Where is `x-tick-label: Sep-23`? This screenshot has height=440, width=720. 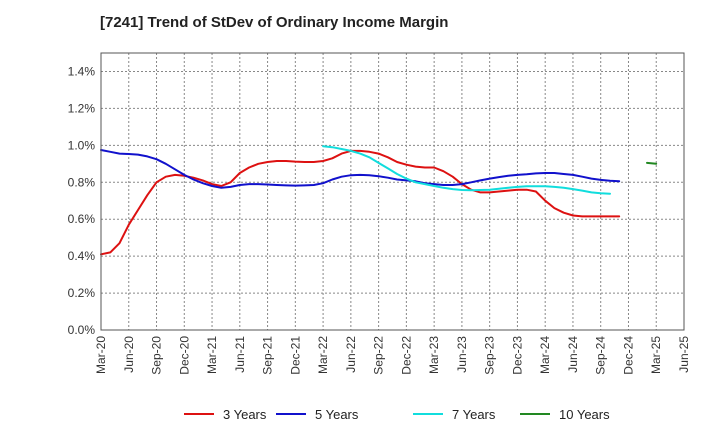 x-tick-label: Sep-23 is located at coordinates (490, 355).